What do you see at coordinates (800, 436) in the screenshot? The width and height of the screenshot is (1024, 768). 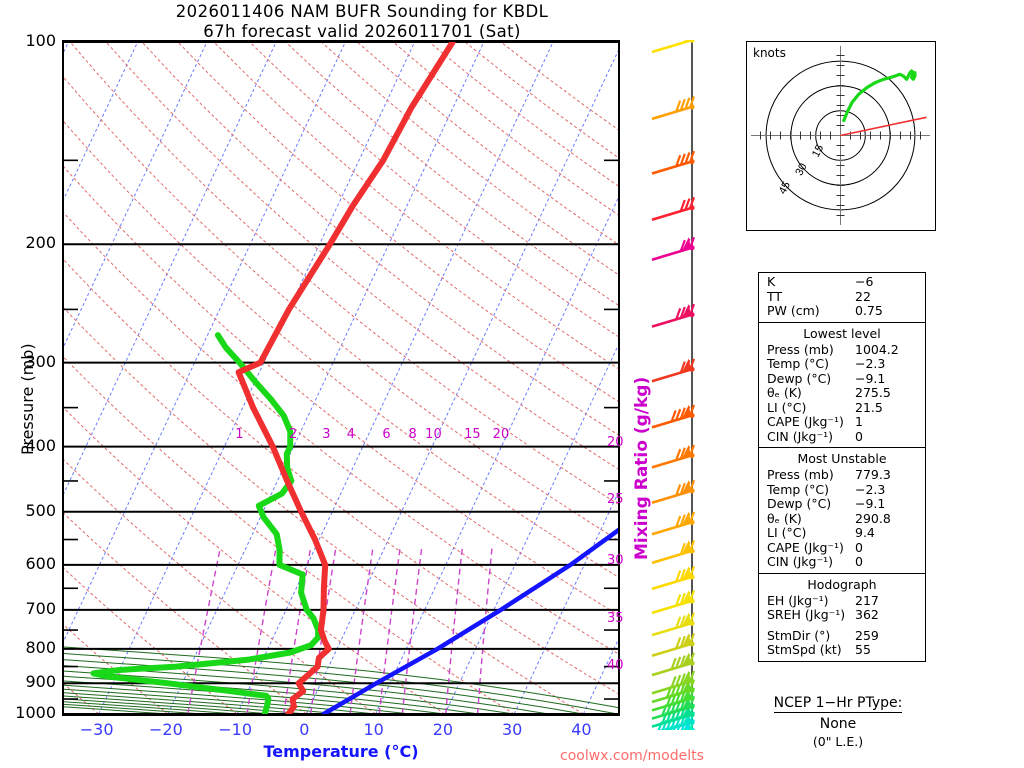 I see `stat-key: CIN (Jkg⁻¹)` at bounding box center [800, 436].